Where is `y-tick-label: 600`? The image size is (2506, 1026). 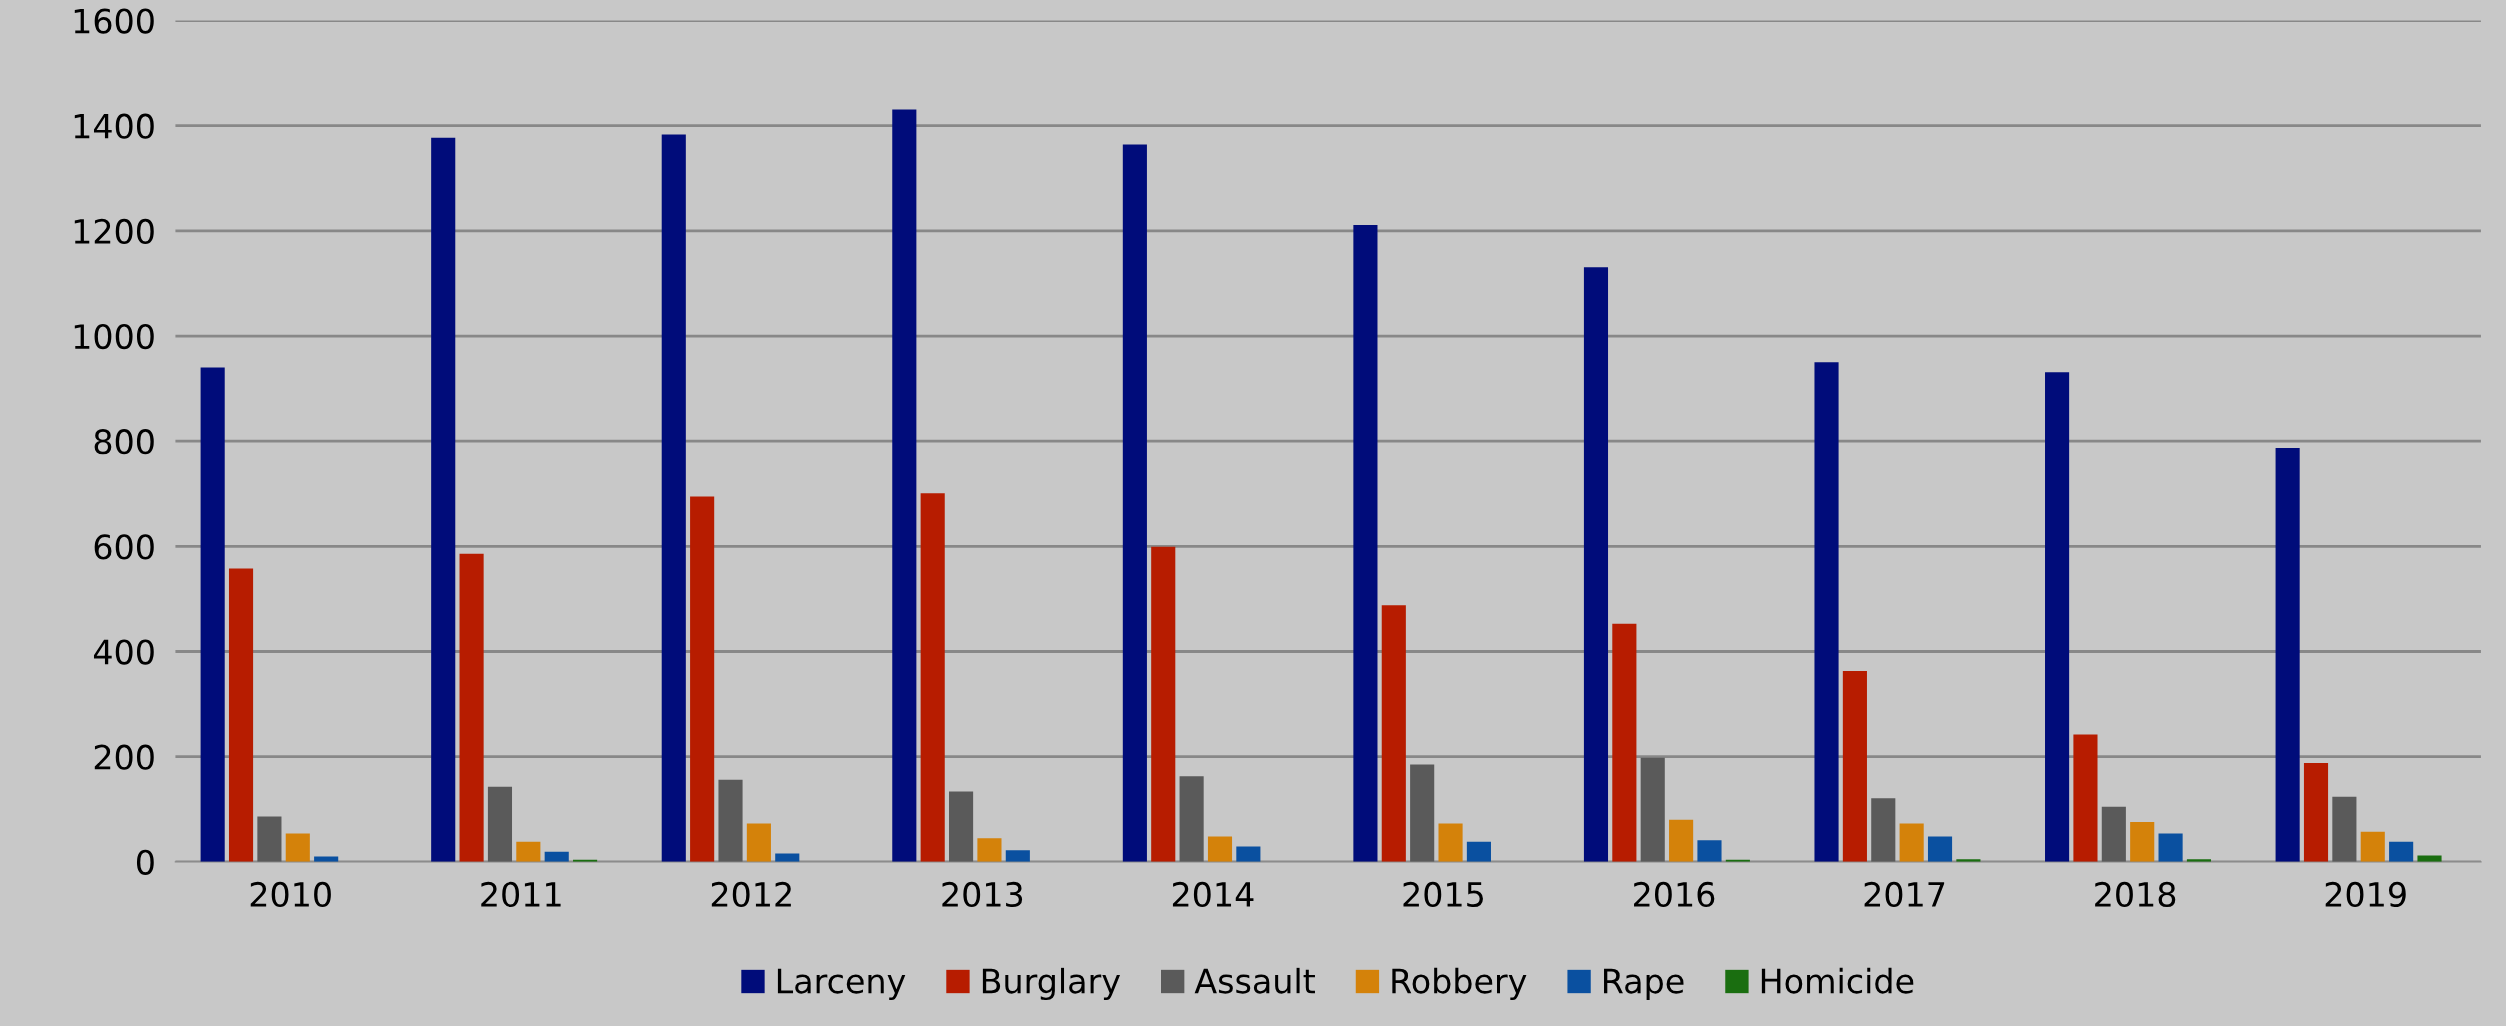
y-tick-label: 600 is located at coordinates (124, 547).